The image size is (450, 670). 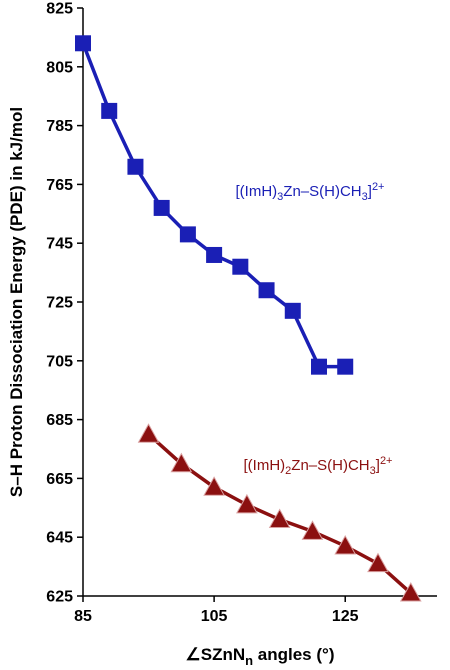 What do you see at coordinates (214, 616) in the screenshot?
I see `x-tick-label: 105` at bounding box center [214, 616].